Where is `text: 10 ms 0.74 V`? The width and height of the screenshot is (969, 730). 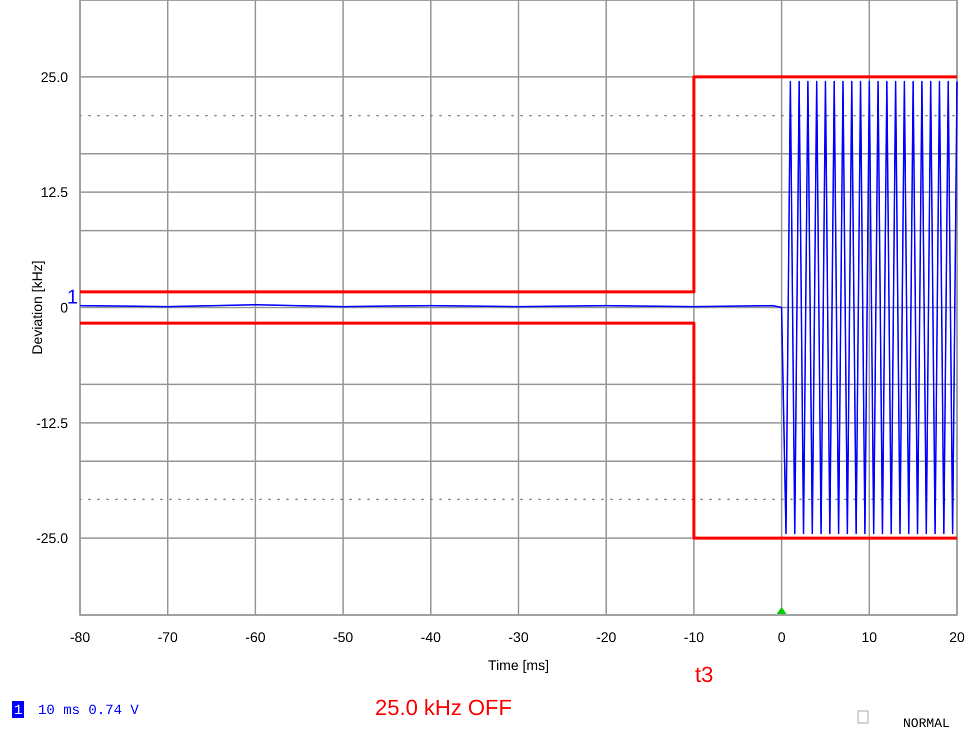 text: 10 ms 0.74 V is located at coordinates (89, 711).